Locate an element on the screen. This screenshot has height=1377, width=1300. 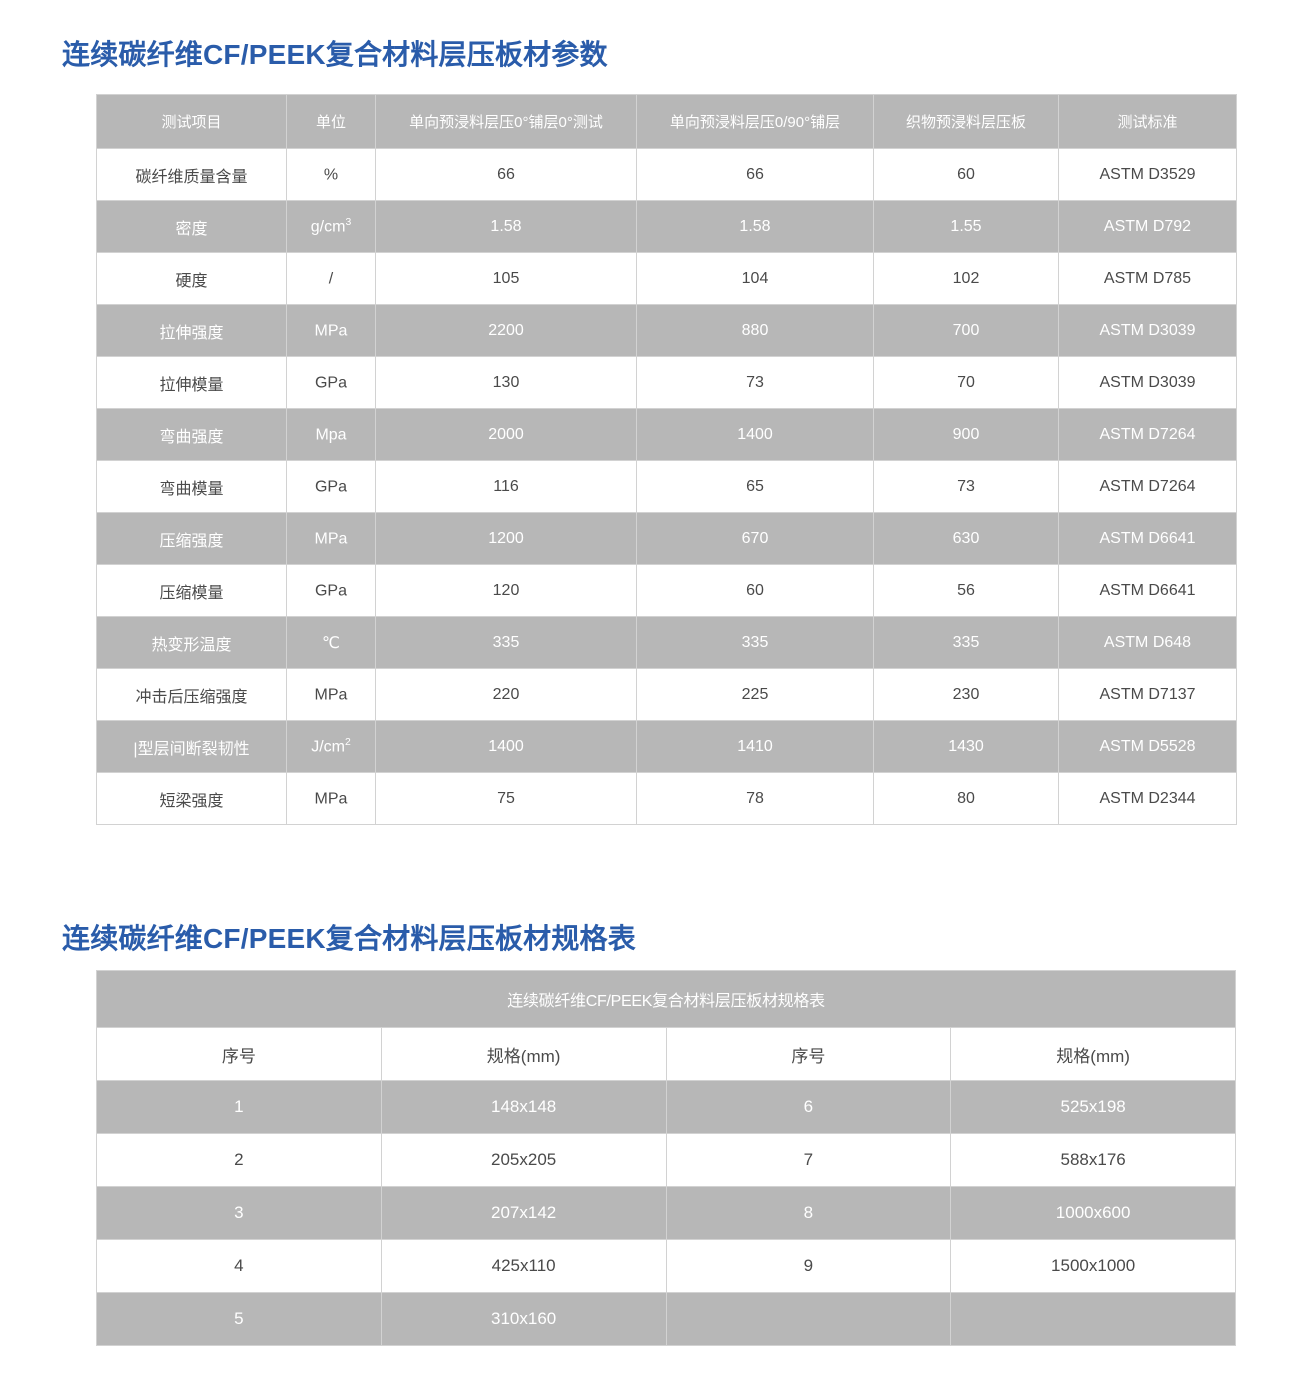
cell-test-item: 密度 is located at coordinates (191, 226).